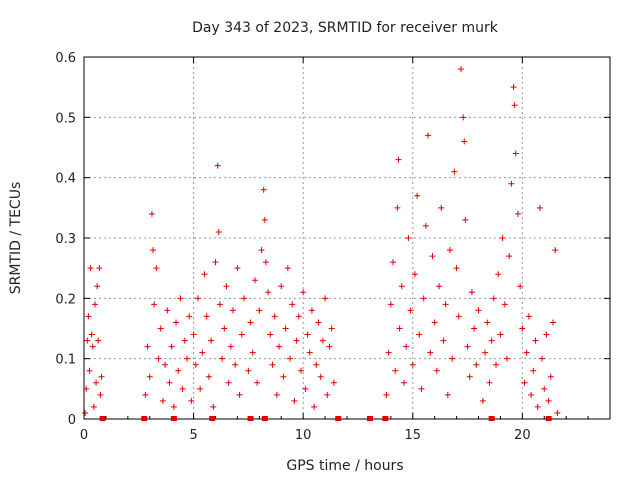 The width and height of the screenshot is (640, 480). What do you see at coordinates (412, 435) in the screenshot?
I see `x-tick-label: 15` at bounding box center [412, 435].